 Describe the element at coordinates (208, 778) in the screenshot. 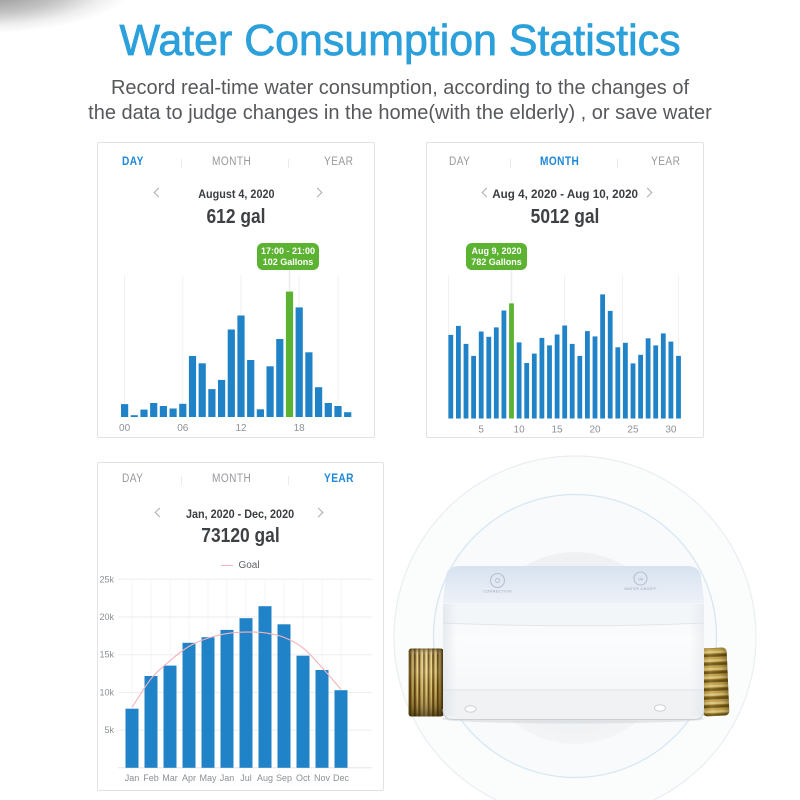

I see `svg-text: May` at that location.